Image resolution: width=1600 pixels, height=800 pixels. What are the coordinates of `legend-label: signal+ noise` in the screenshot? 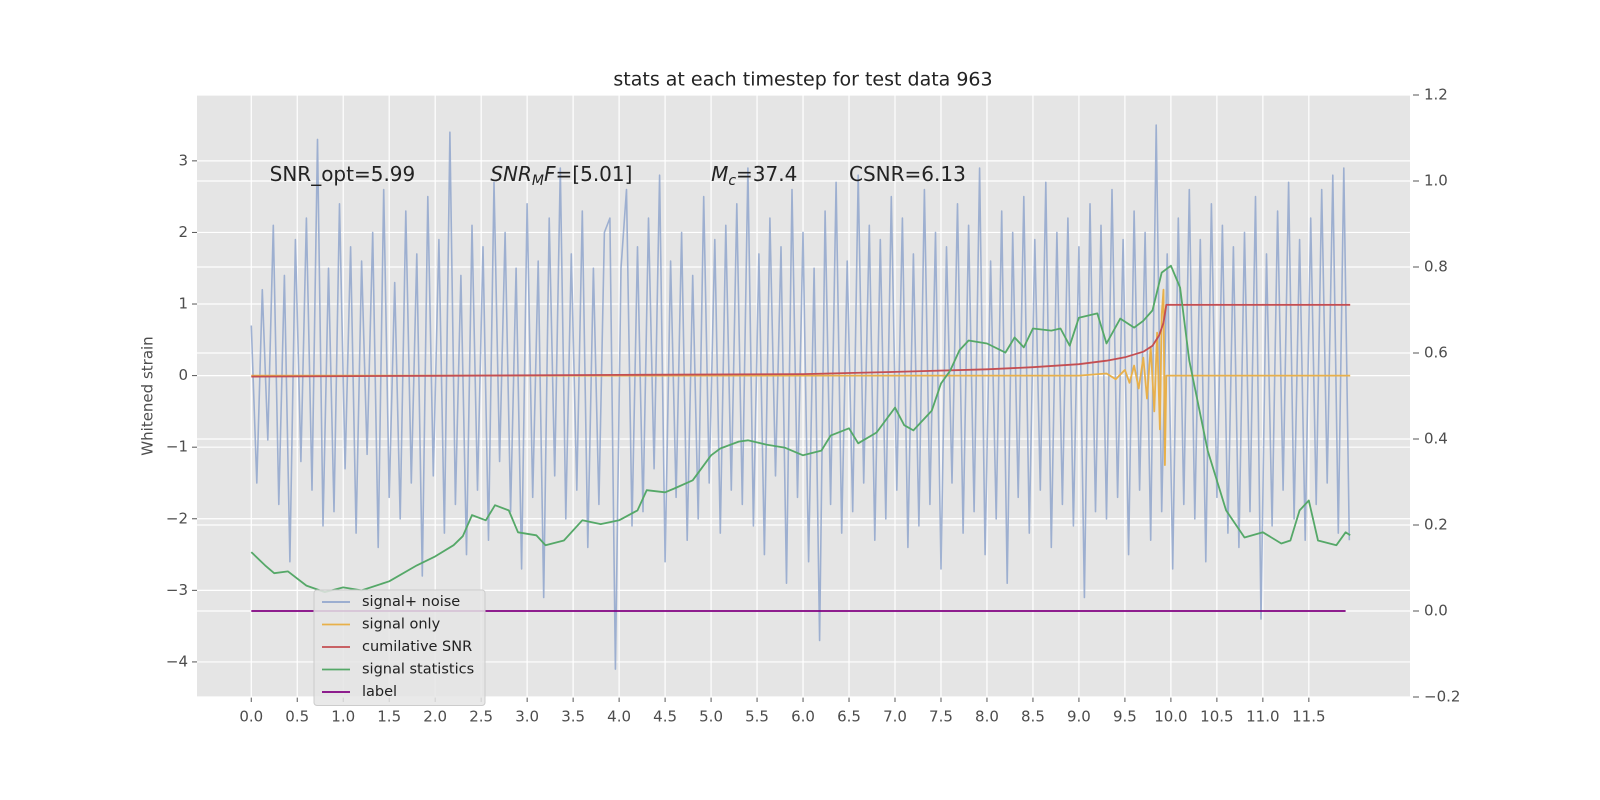 It's located at (411, 602).